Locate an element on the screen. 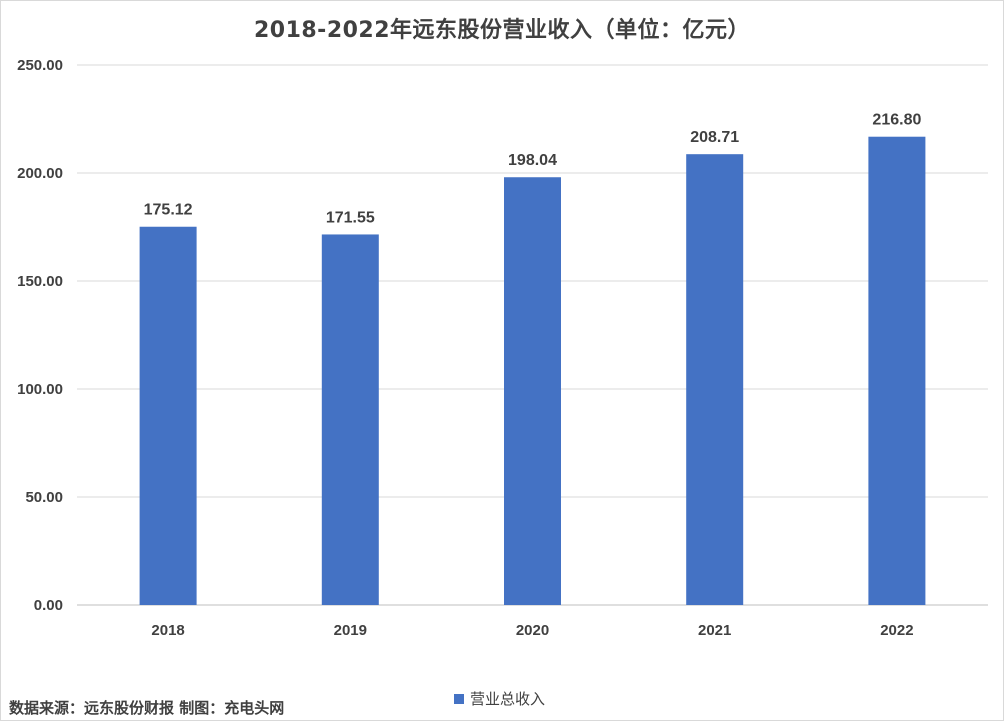 The height and width of the screenshot is (721, 1004). y-tick-label: 0.00 is located at coordinates (48, 605).